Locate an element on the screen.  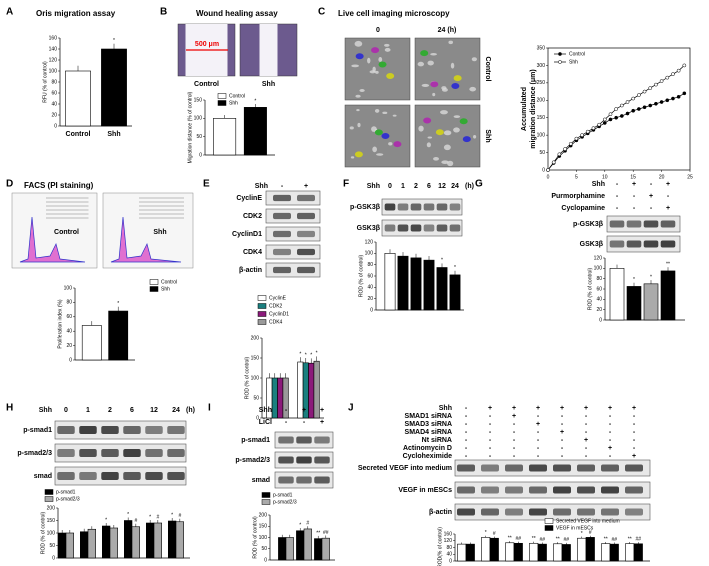
panel-letter: G is located at coordinates (479, 184).